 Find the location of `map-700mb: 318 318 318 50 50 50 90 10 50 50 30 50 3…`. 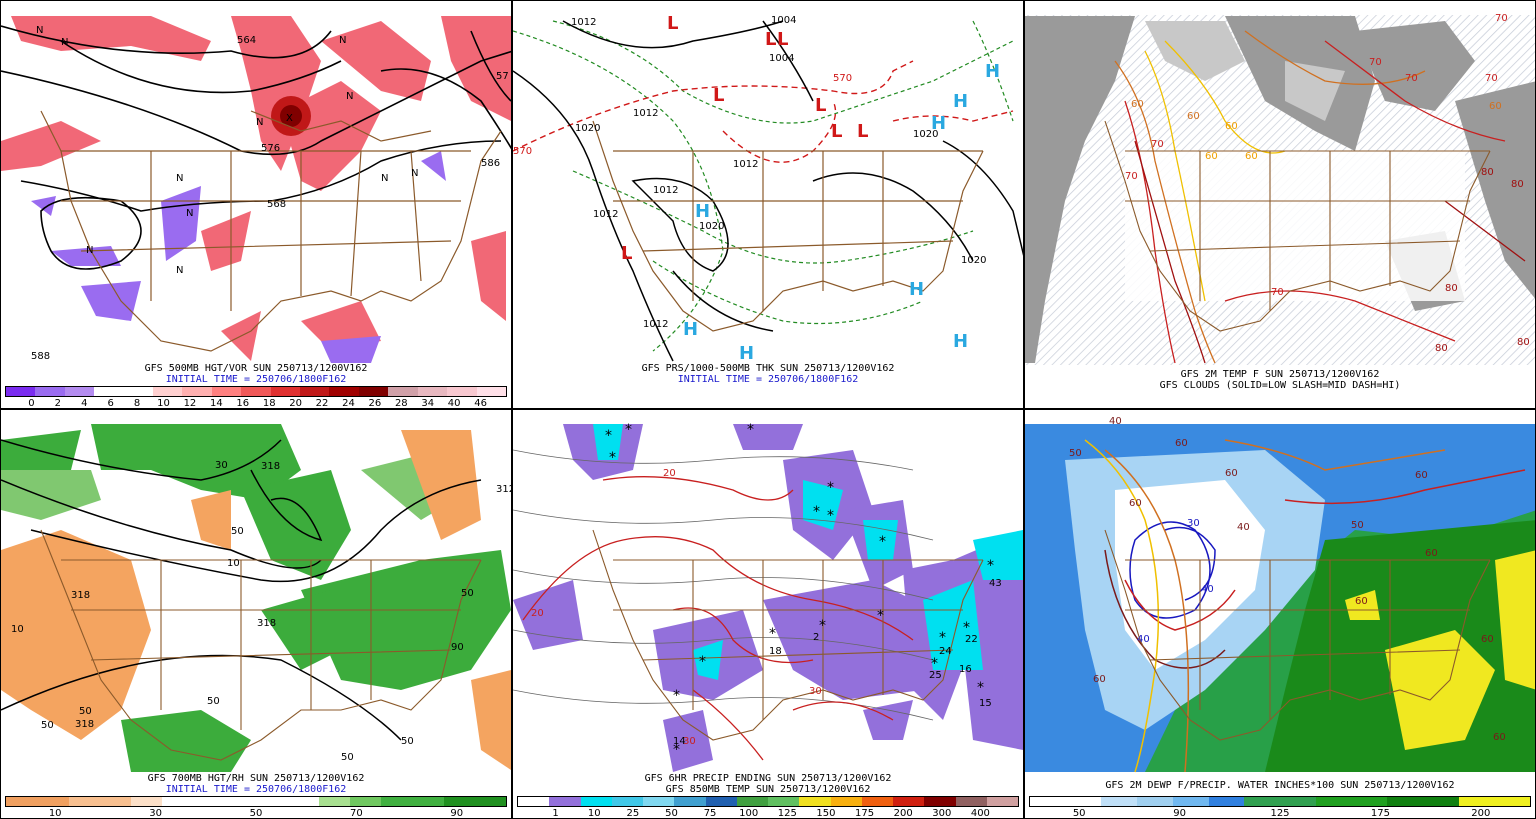

map-700mb: 318 318 318 50 50 50 90 10 50 50 30 50 3… is located at coordinates (256, 598).